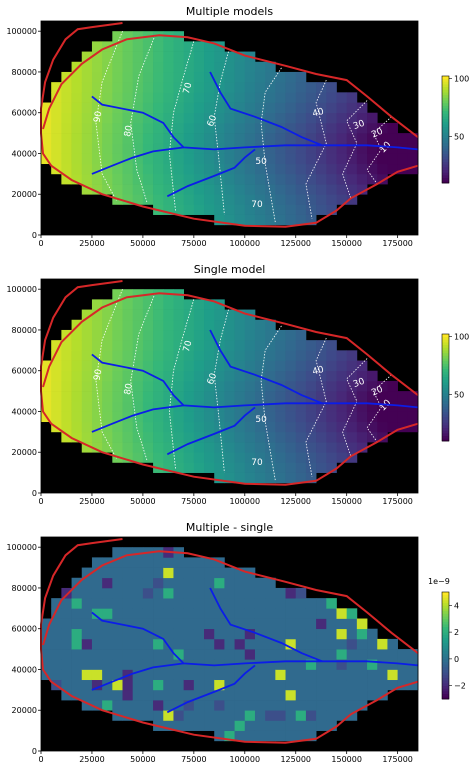 Image resolution: width=474 pixels, height=770 pixels. I want to click on x-tick-label: 50000, so click(142, 759).